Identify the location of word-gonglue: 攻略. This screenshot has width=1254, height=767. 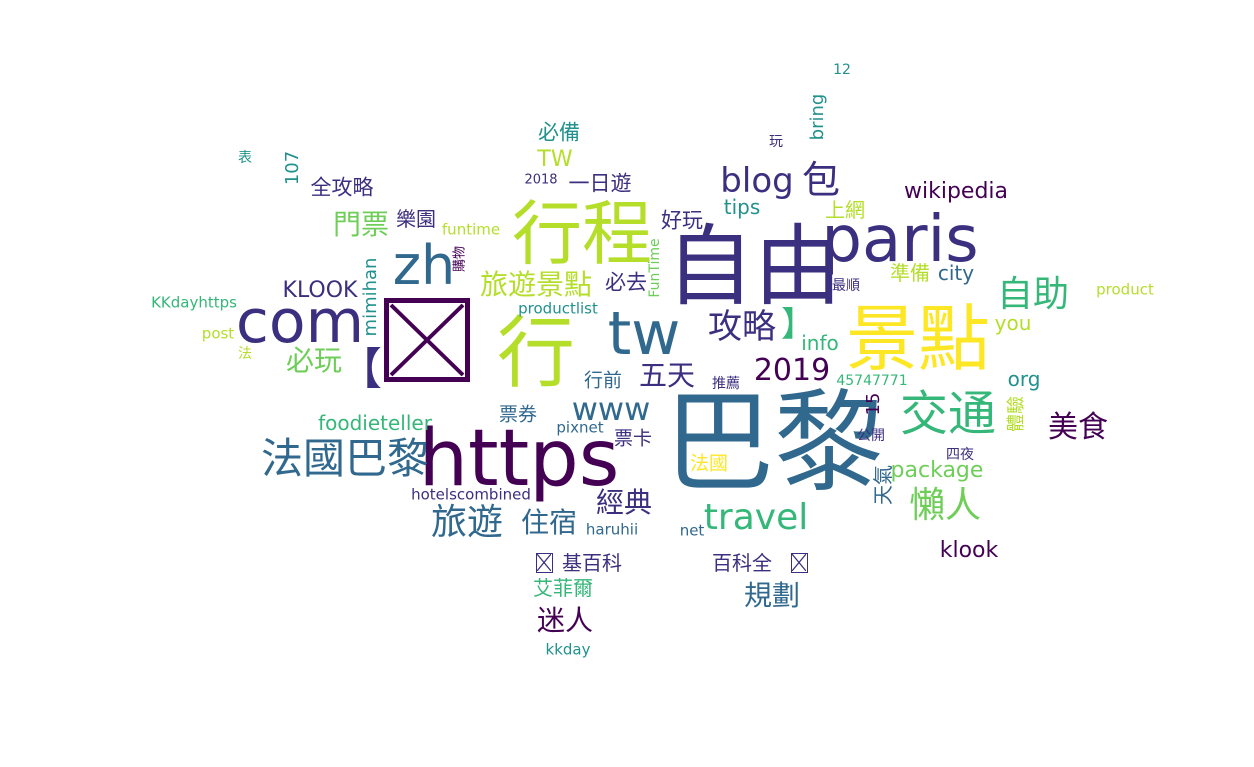
(742, 327).